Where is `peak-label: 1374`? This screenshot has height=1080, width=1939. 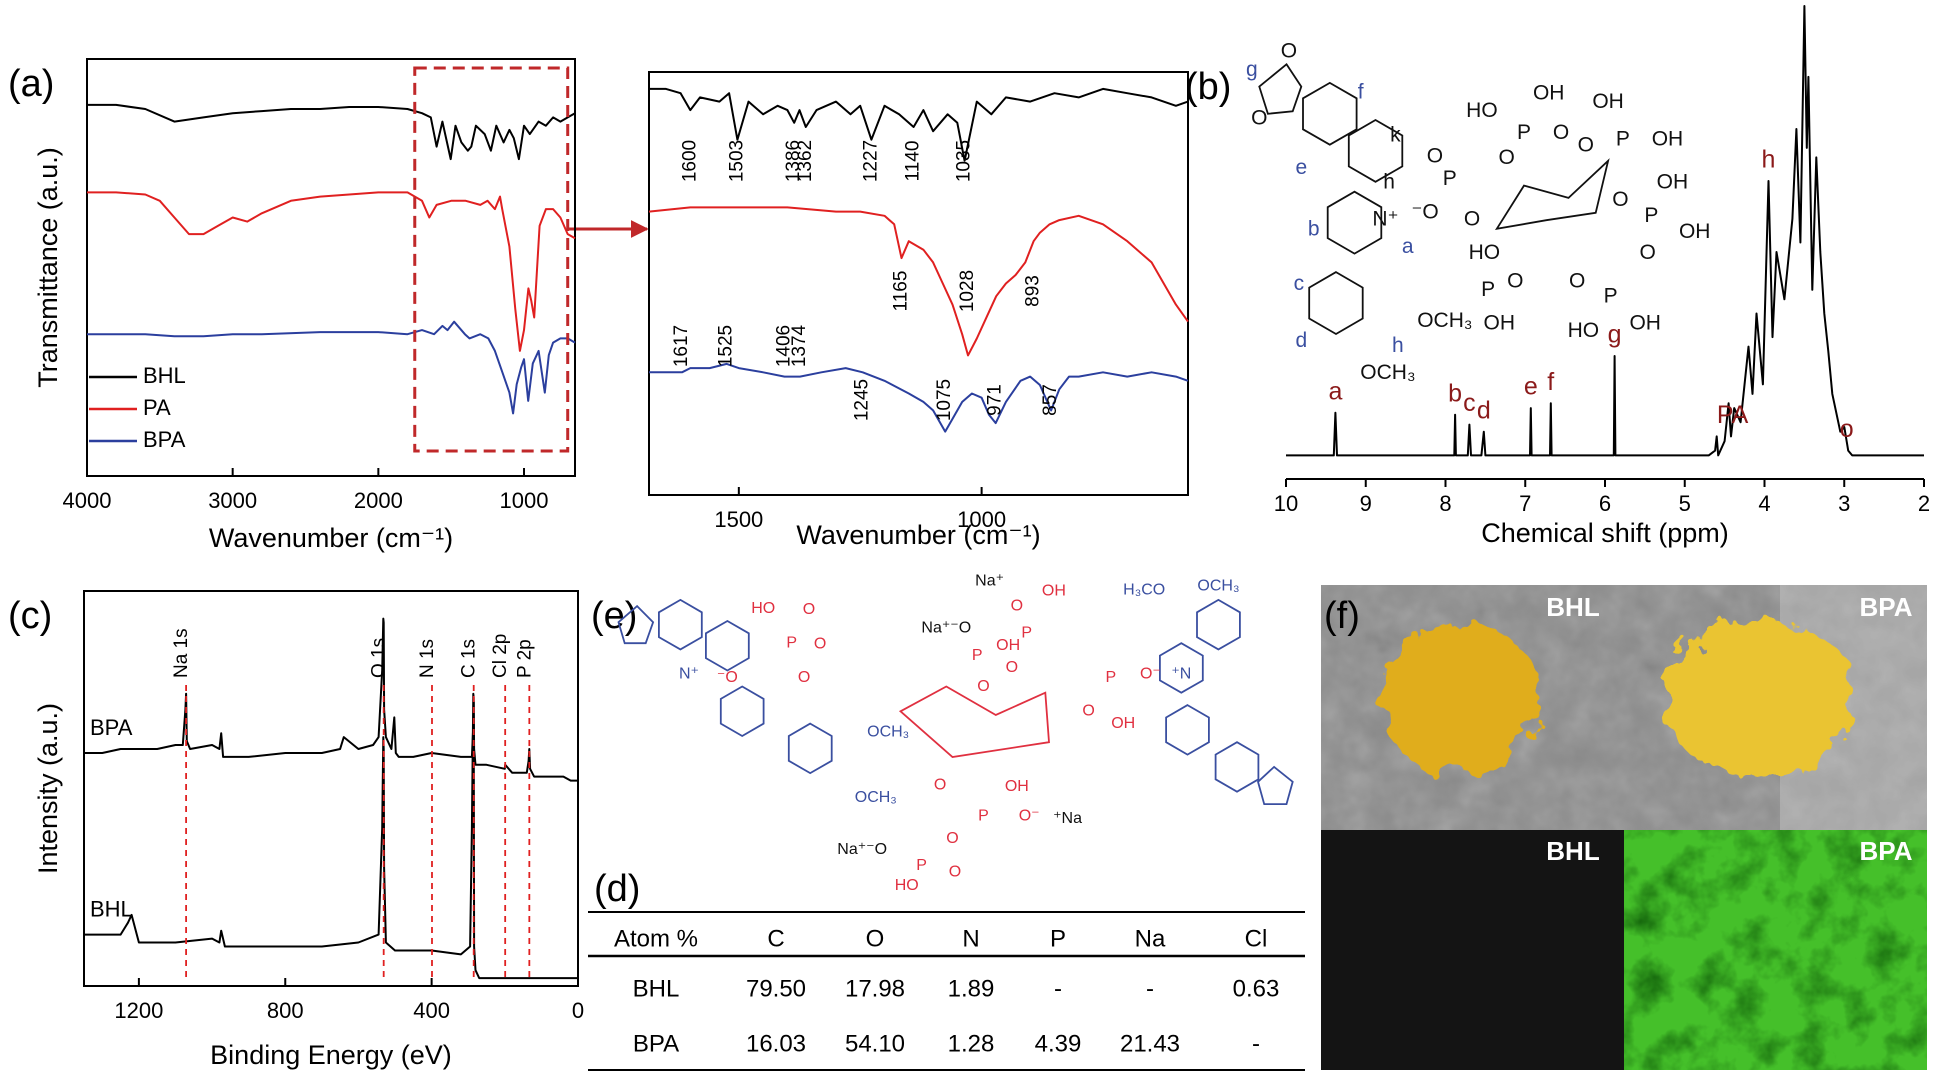
peak-label: 1374 is located at coordinates (799, 345).